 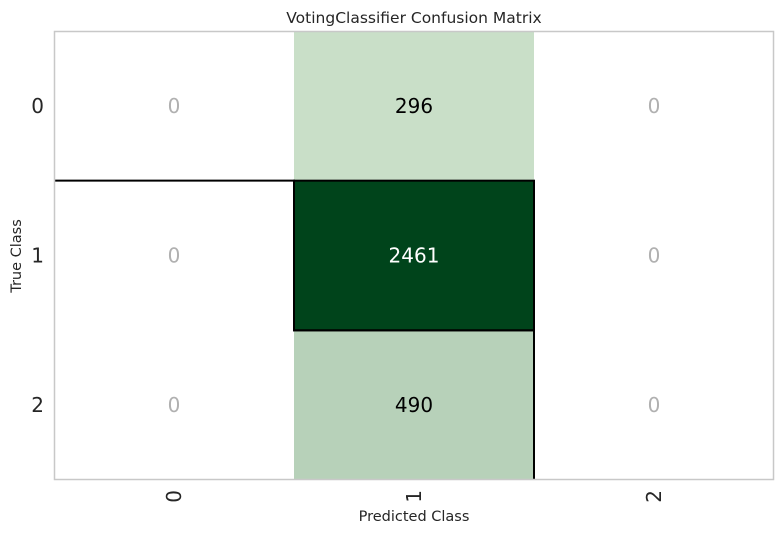 I want to click on cell-value-r0-c0: 0, so click(x=174, y=106).